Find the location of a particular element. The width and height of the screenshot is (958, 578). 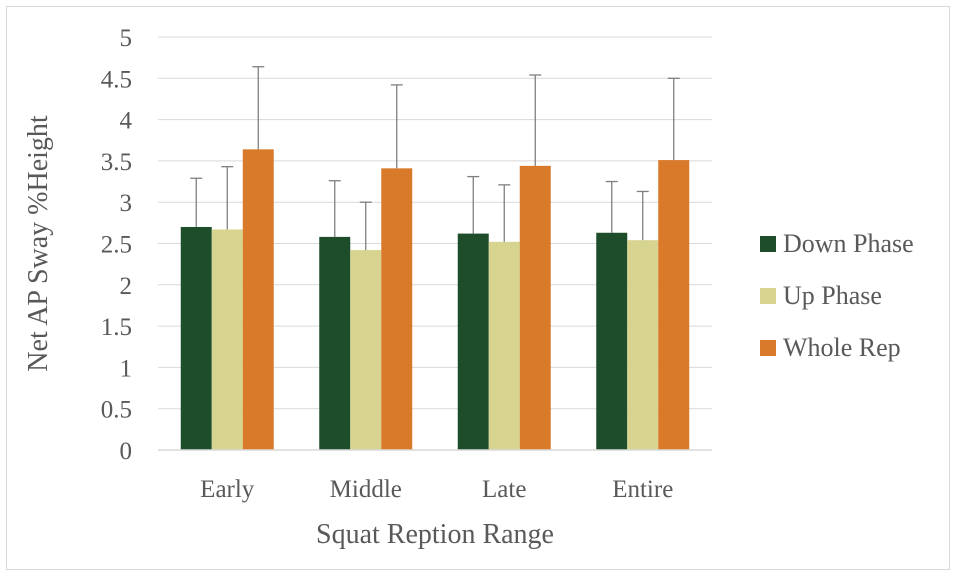

bar-down-phase-entire is located at coordinates (612, 341).